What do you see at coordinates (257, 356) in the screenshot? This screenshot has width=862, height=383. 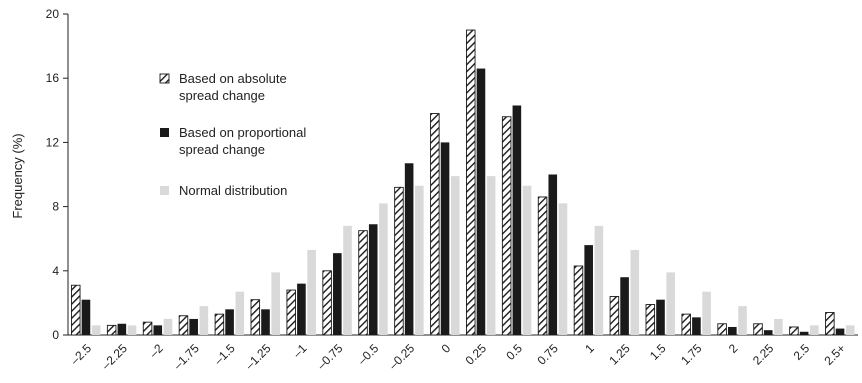 I see `x-tick-label: –1.25` at bounding box center [257, 356].